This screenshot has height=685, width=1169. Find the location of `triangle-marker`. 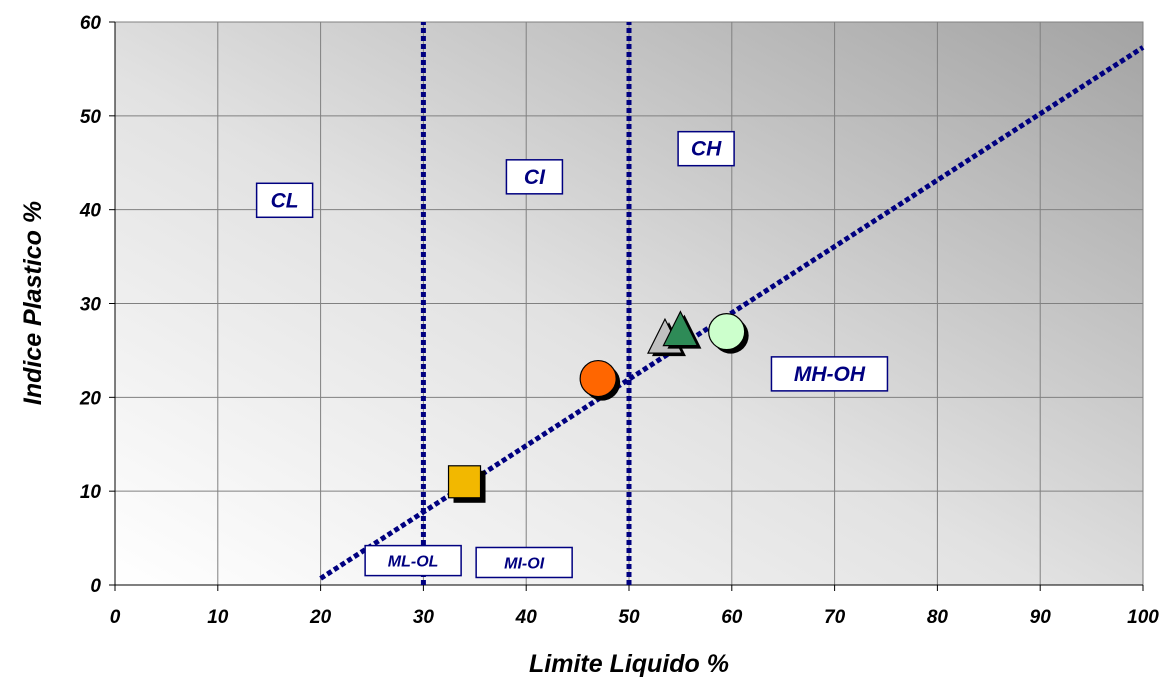

triangle-marker is located at coordinates (680, 328).